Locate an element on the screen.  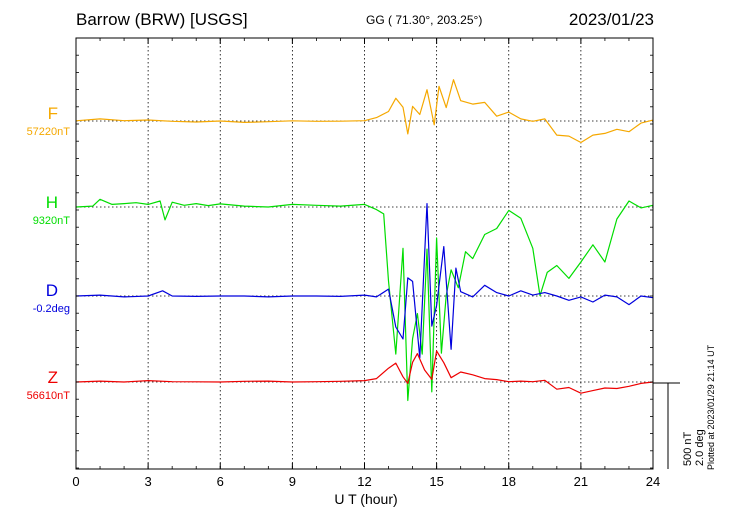
scale-deg-label: 2.0 deg is located at coordinates (700, 447).